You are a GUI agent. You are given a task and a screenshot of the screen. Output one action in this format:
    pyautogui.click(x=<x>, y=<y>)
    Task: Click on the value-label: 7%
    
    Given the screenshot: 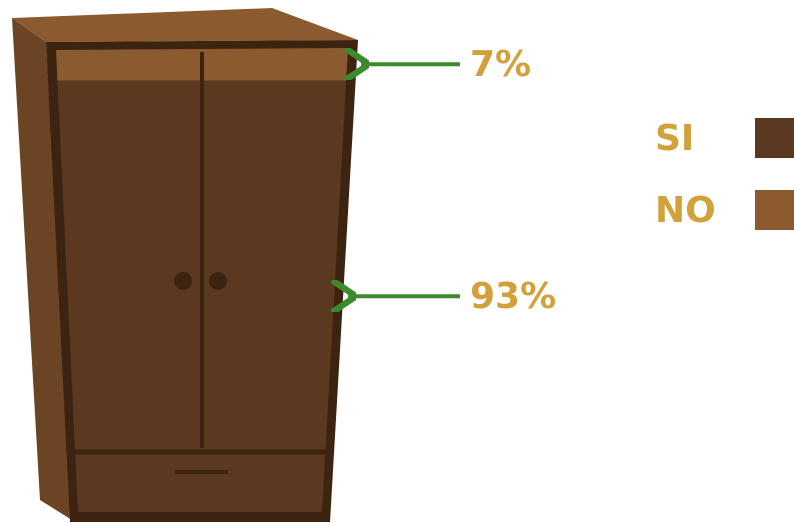 What is the action you would take?
    pyautogui.click(x=500, y=64)
    